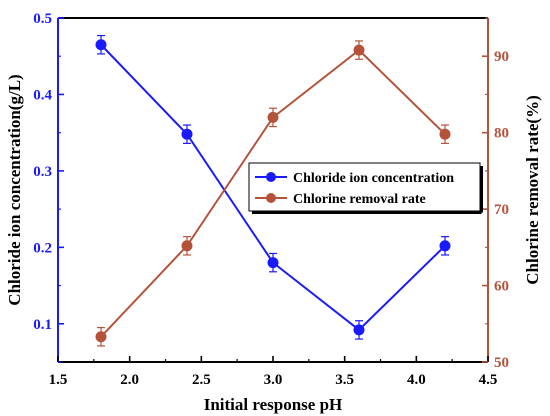 This screenshot has width=550, height=416. I want to click on y-right-tick-label: 80, so click(501, 134).